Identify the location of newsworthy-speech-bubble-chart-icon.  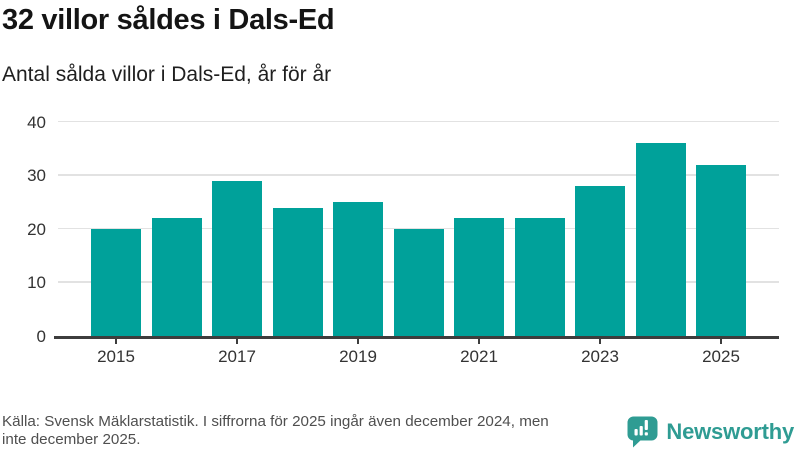
(642, 432).